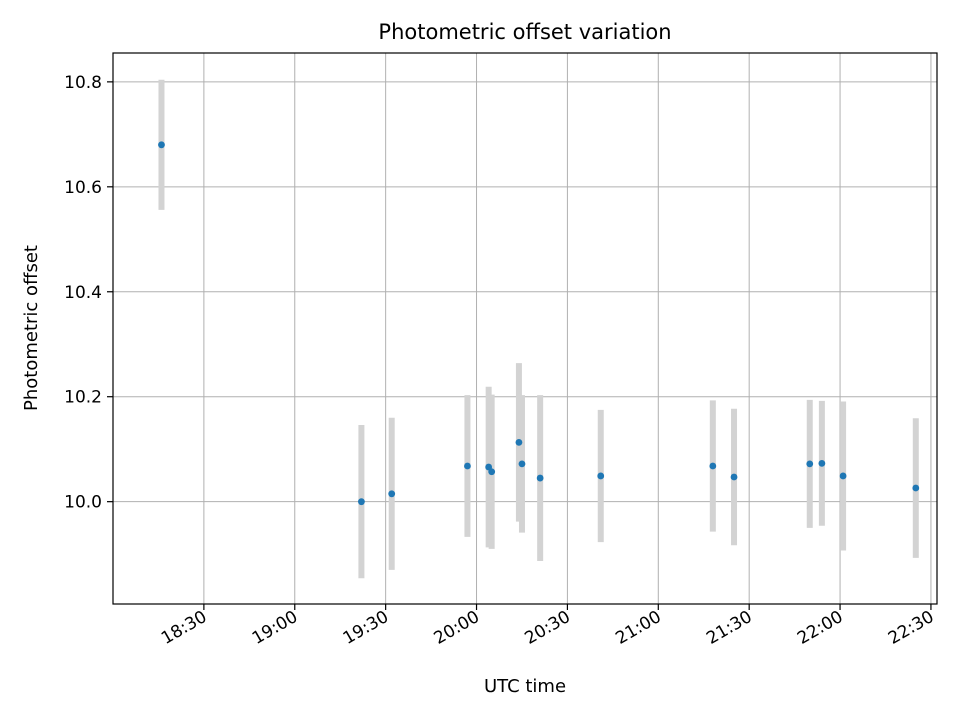 Image resolution: width=960 pixels, height=720 pixels. I want to click on y-axis-label: Photometric offset, so click(31, 328).